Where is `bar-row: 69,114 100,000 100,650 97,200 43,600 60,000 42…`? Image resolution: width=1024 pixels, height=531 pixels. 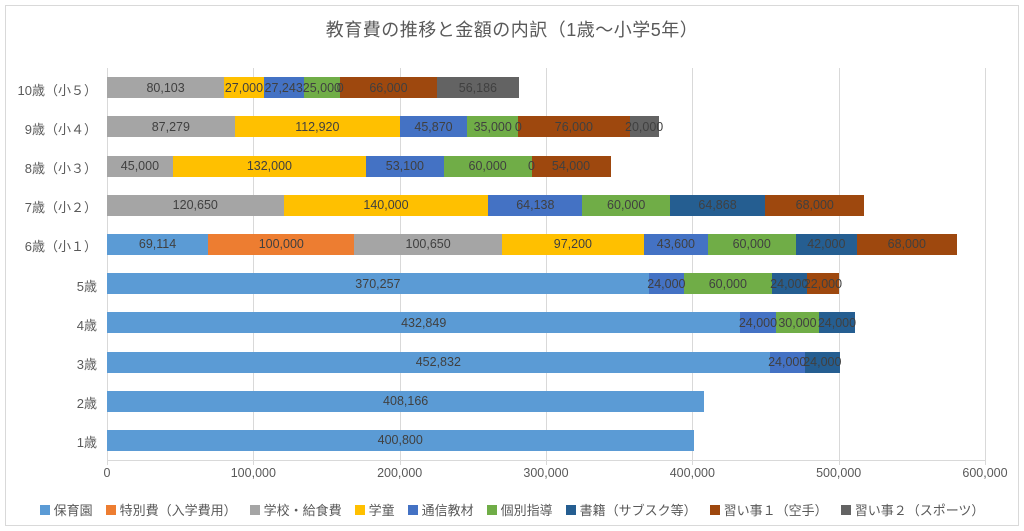 bar-row: 69,114 100,000 100,650 97,200 43,600 60,000 42… is located at coordinates (546, 244).